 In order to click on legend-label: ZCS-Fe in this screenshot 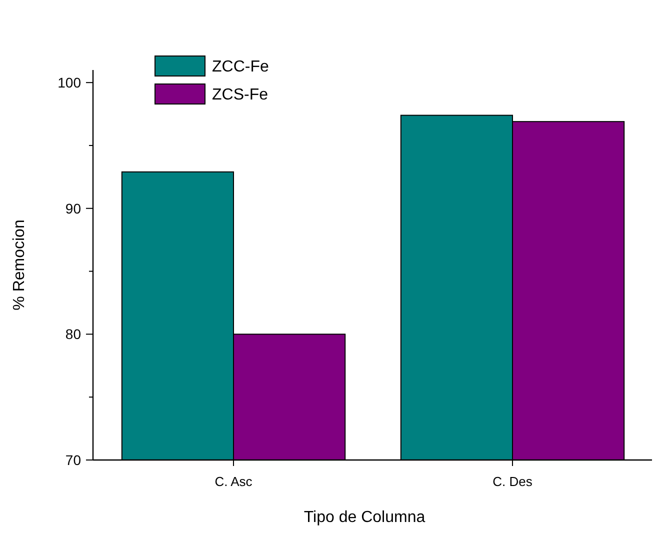, I will do `click(240, 95)`.